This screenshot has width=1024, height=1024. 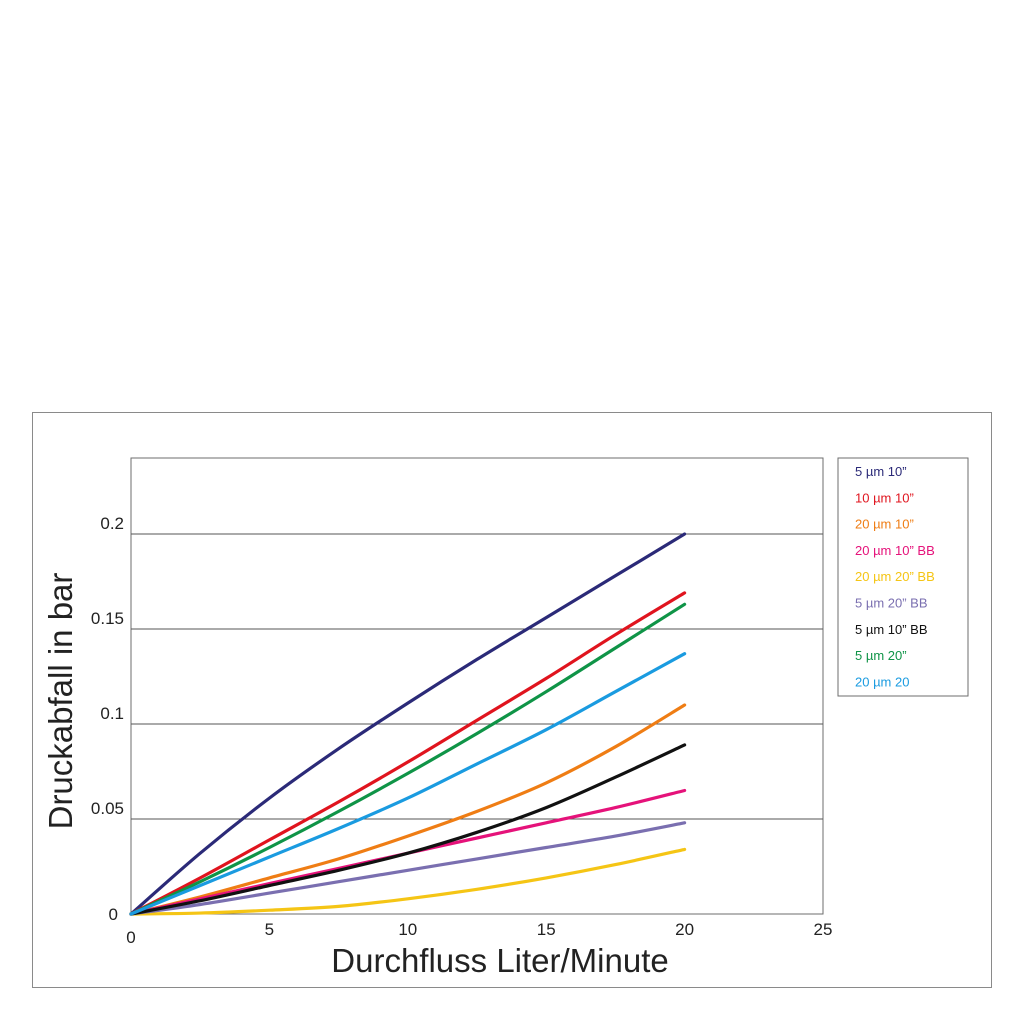 What do you see at coordinates (882, 681) in the screenshot?
I see `legend-entry: 20 µm 20` at bounding box center [882, 681].